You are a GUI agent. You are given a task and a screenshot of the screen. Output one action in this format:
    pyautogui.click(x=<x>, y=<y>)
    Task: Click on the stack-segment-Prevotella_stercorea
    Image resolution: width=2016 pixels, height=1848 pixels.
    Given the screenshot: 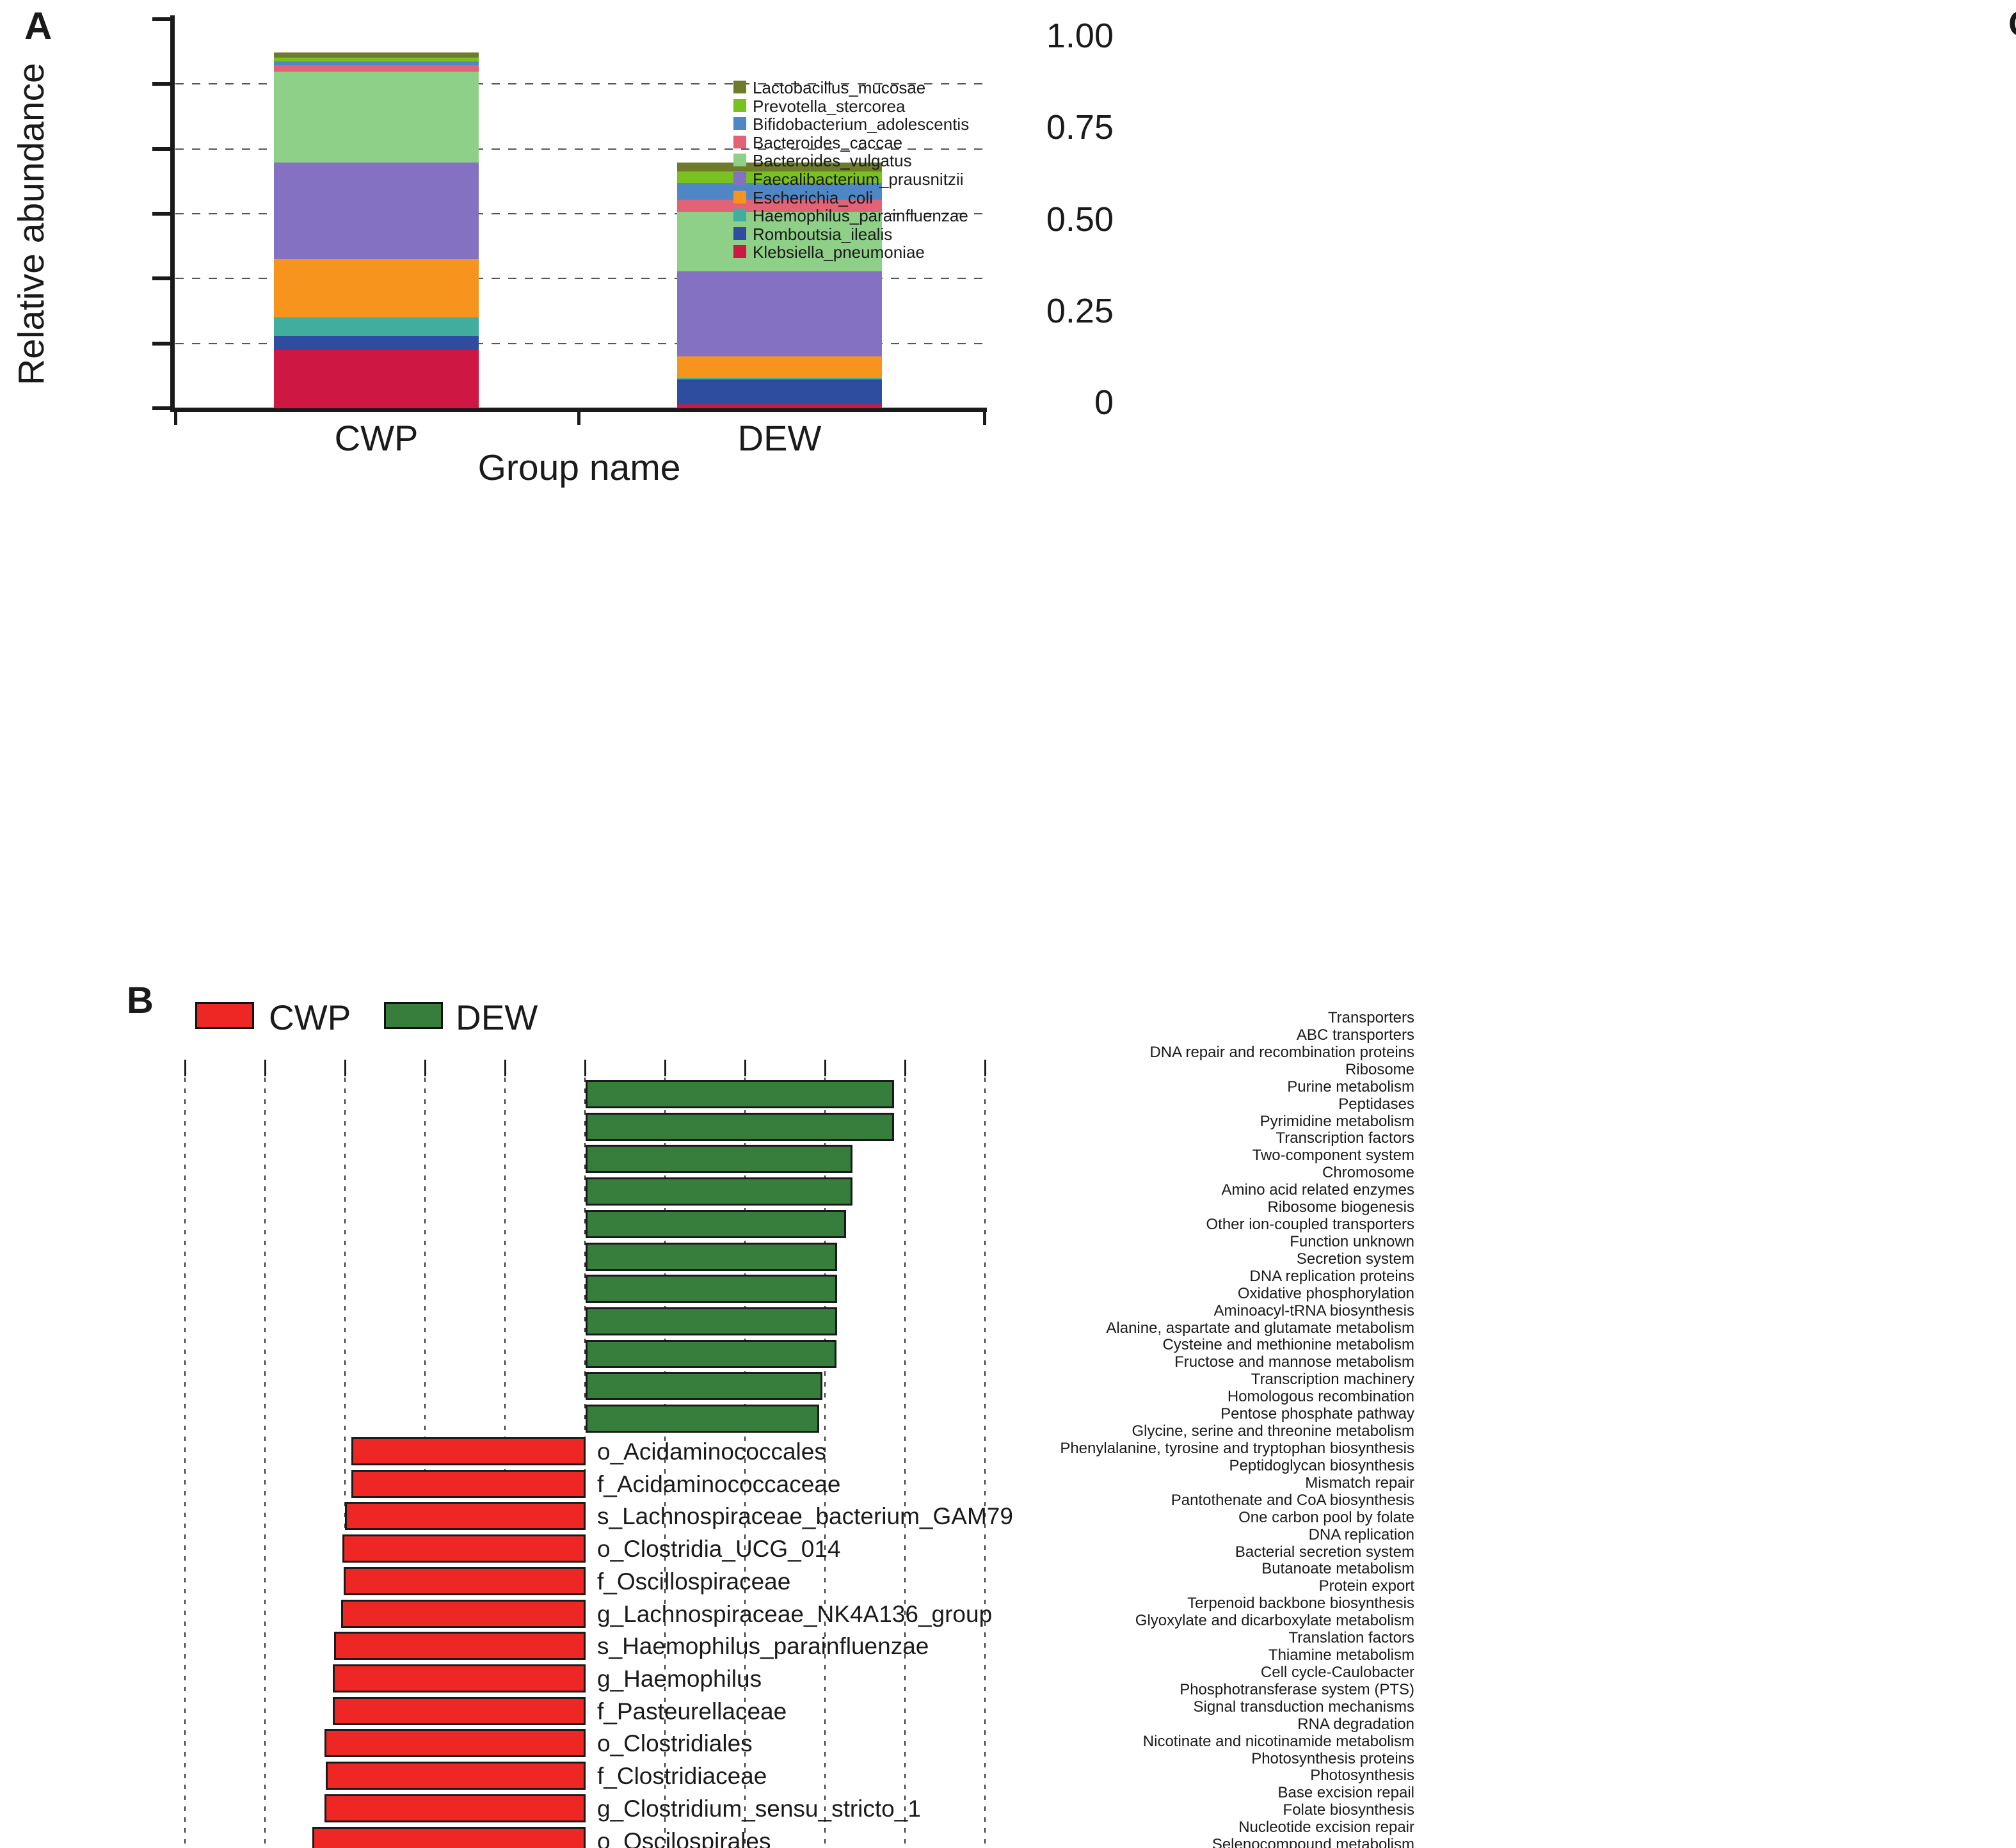 What is the action you would take?
    pyautogui.click(x=779, y=177)
    